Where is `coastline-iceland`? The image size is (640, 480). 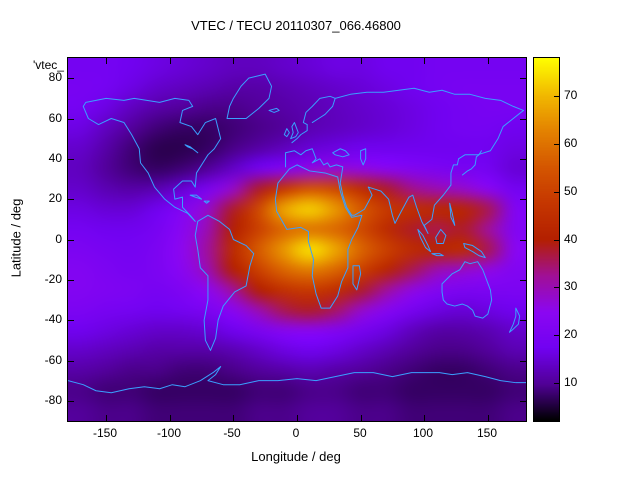 coastline-iceland is located at coordinates (274, 110).